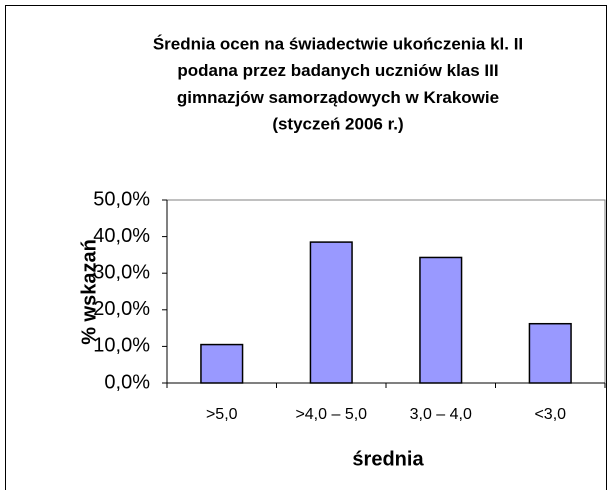 Image resolution: width=612 pixels, height=490 pixels. I want to click on title-line: podana przez badanych uczniów klas III, so click(337, 70).